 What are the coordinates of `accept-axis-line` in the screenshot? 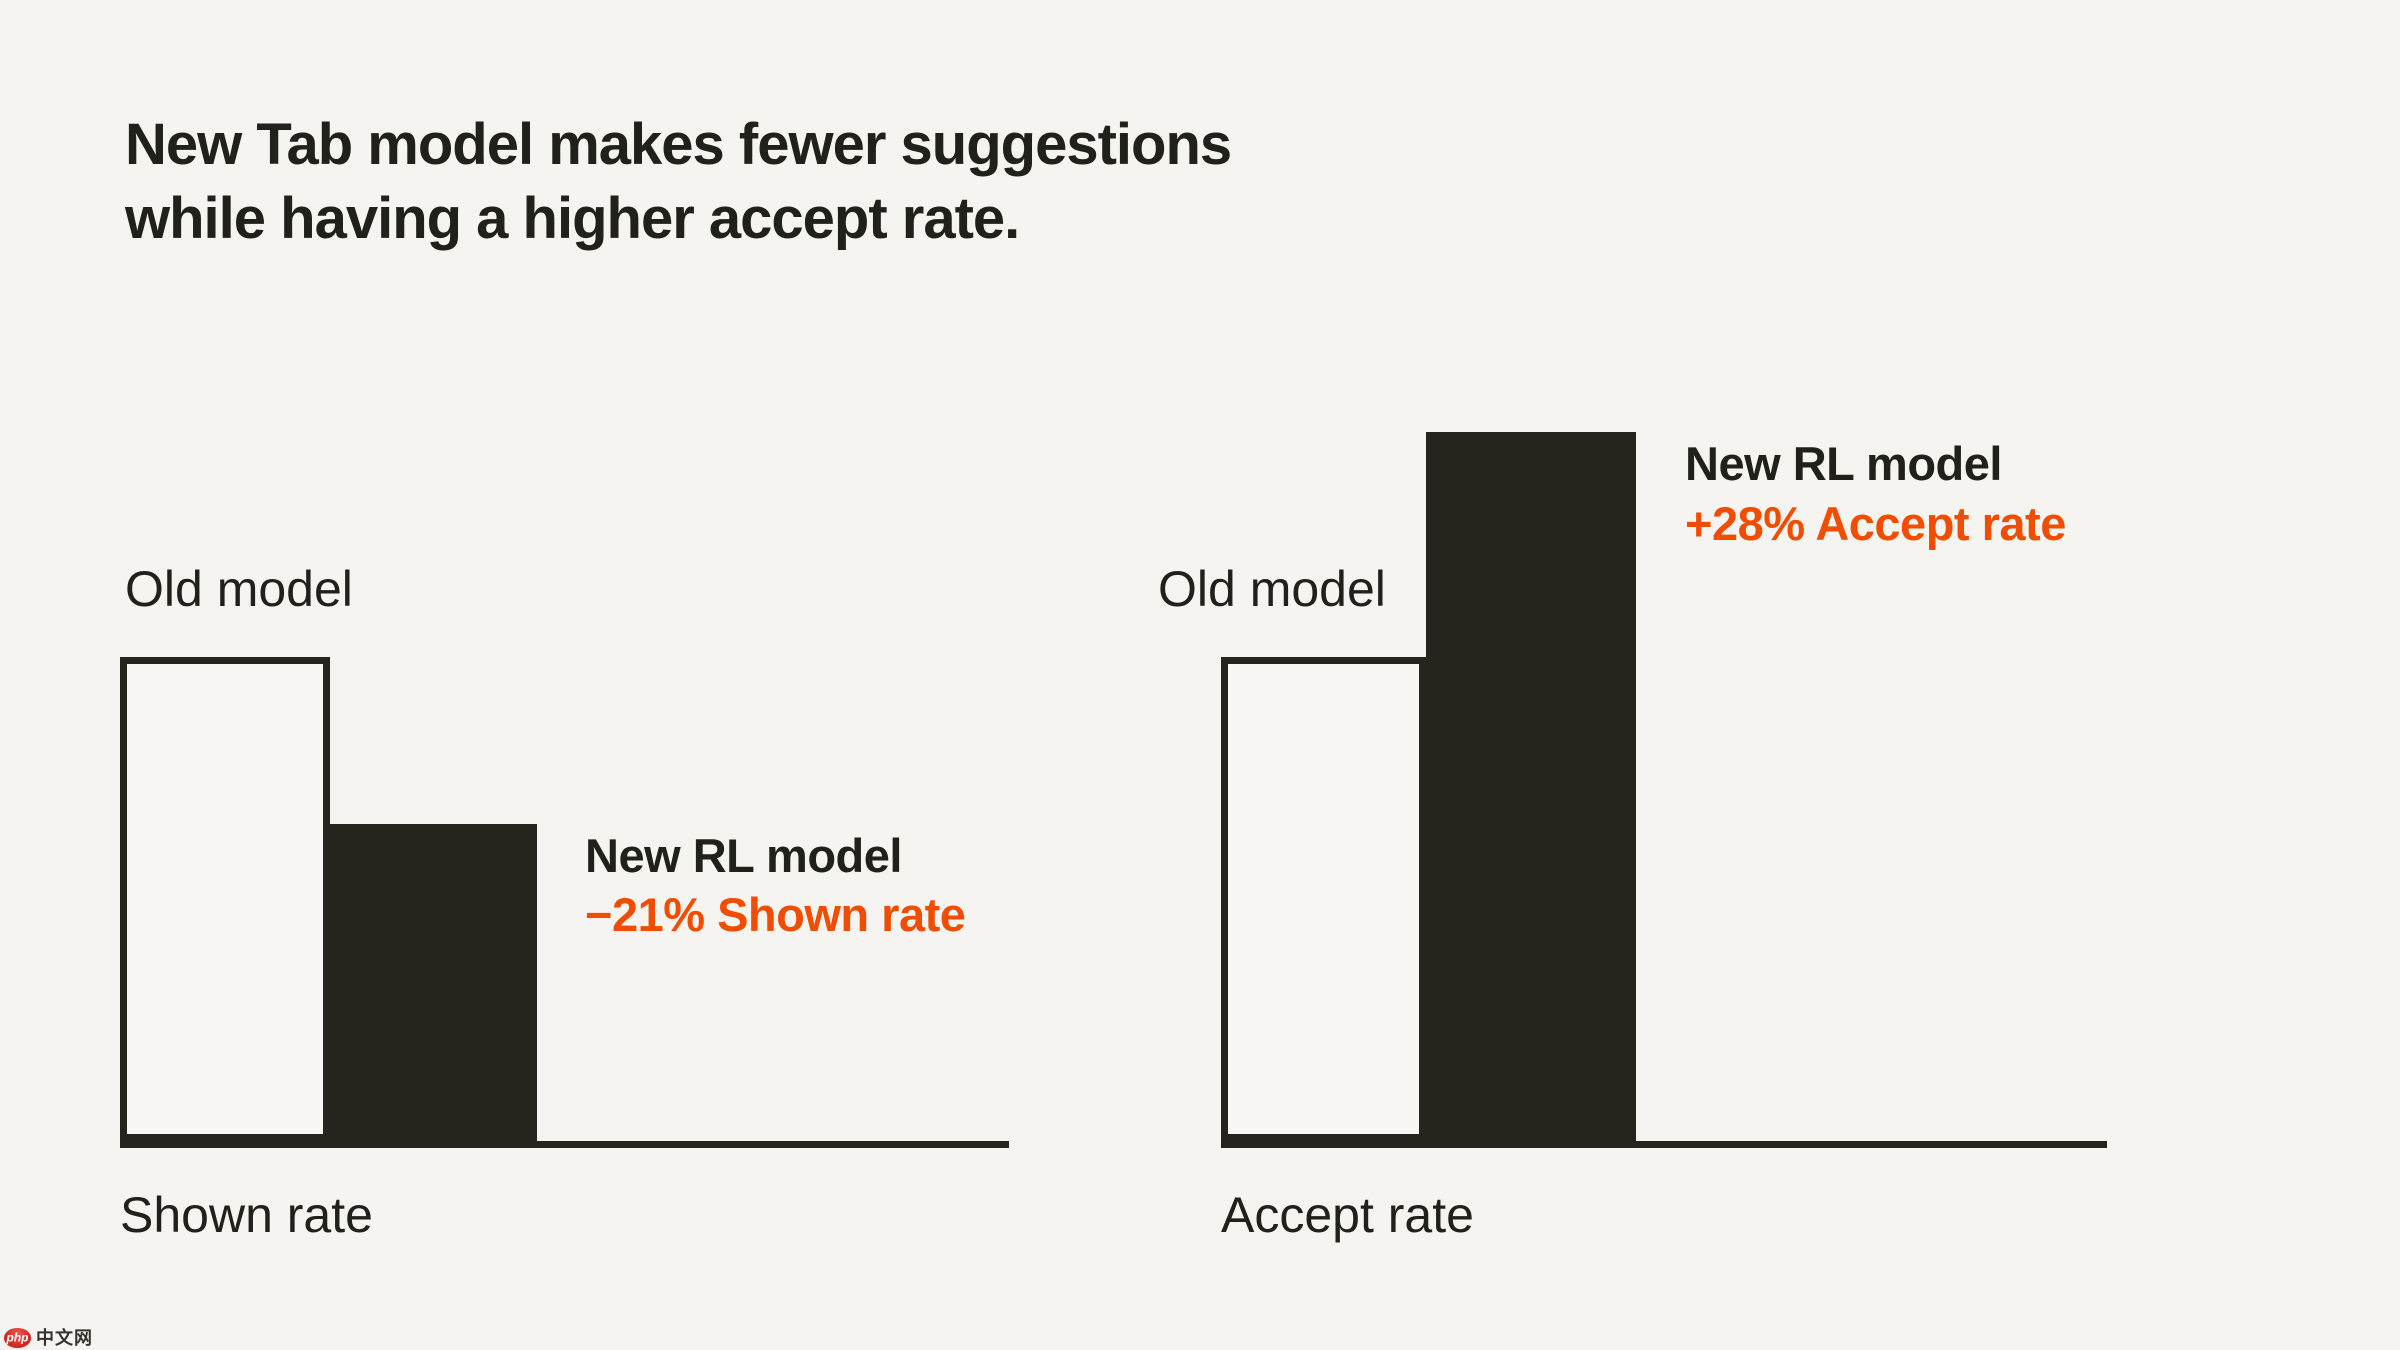 It's located at (1664, 1144).